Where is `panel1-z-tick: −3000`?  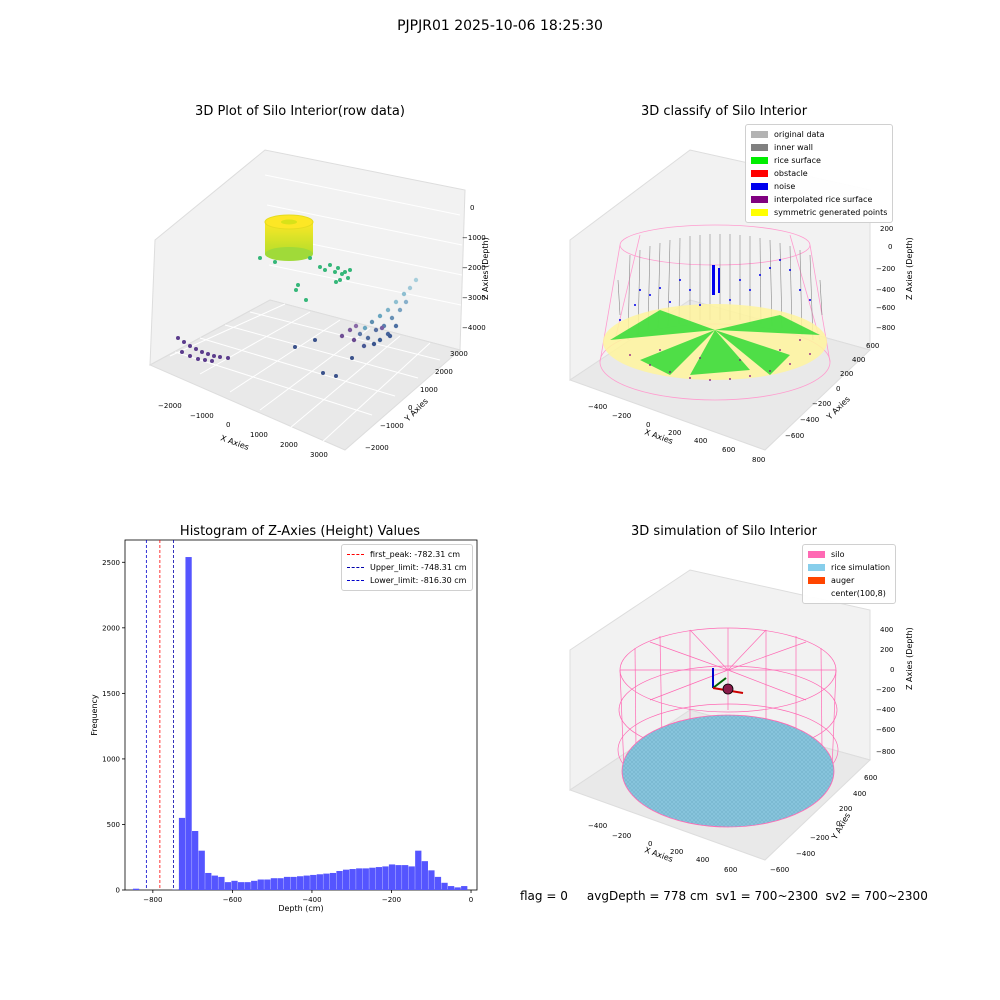
panel1-z-tick: −3000 is located at coordinates (474, 298).